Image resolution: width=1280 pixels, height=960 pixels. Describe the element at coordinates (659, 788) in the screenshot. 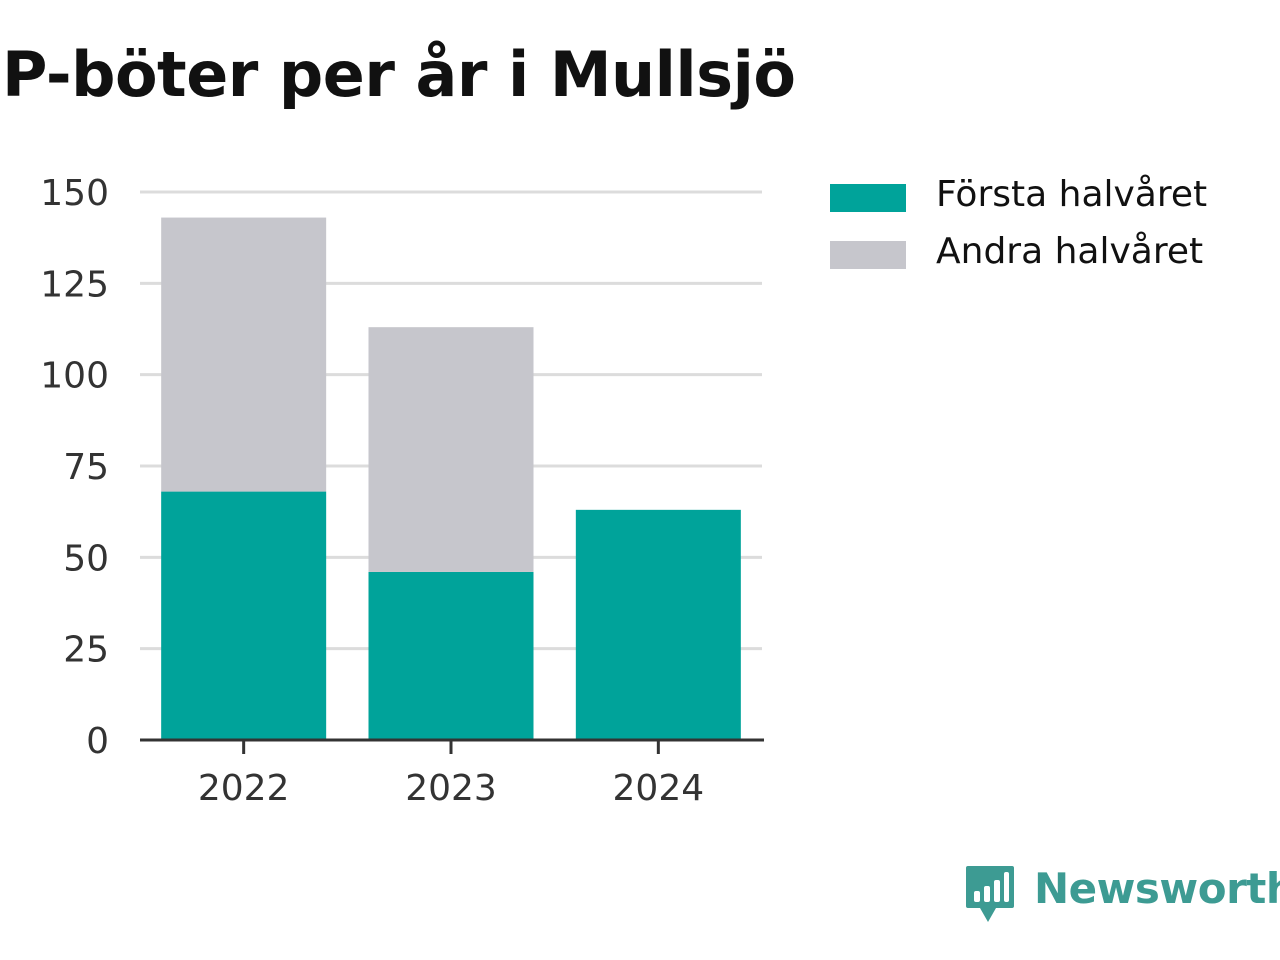

I see `x-tick-label: 2024` at that location.